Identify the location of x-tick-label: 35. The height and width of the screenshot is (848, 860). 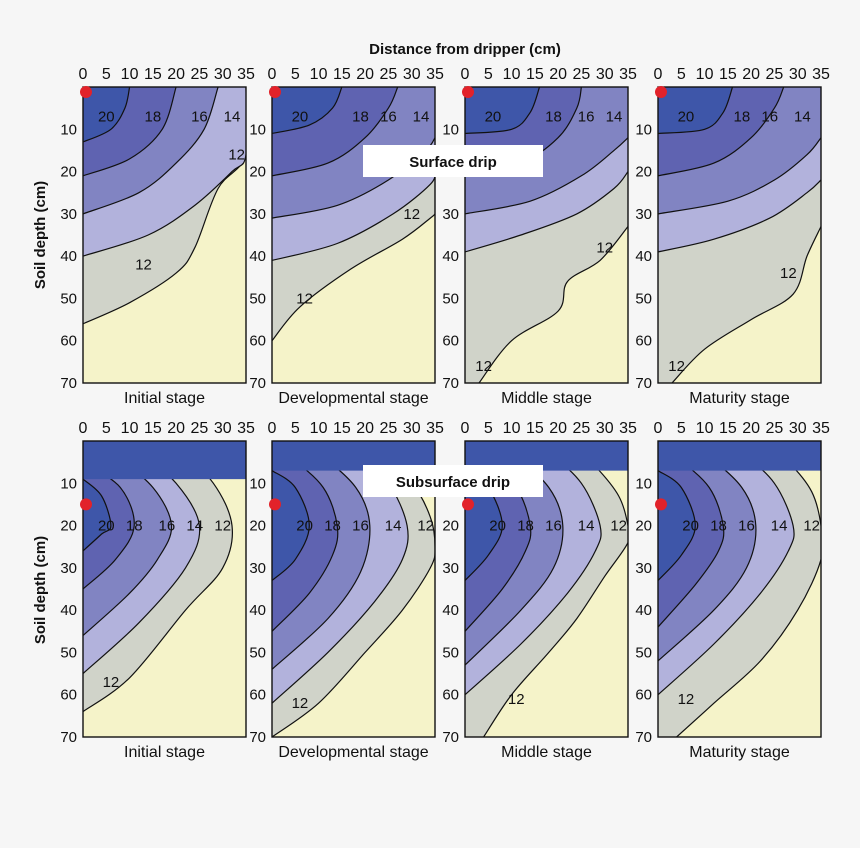
(628, 428).